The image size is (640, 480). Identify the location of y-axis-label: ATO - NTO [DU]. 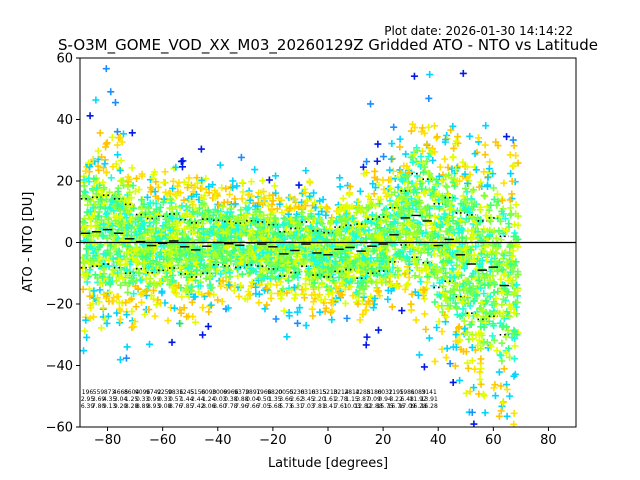
(28, 242).